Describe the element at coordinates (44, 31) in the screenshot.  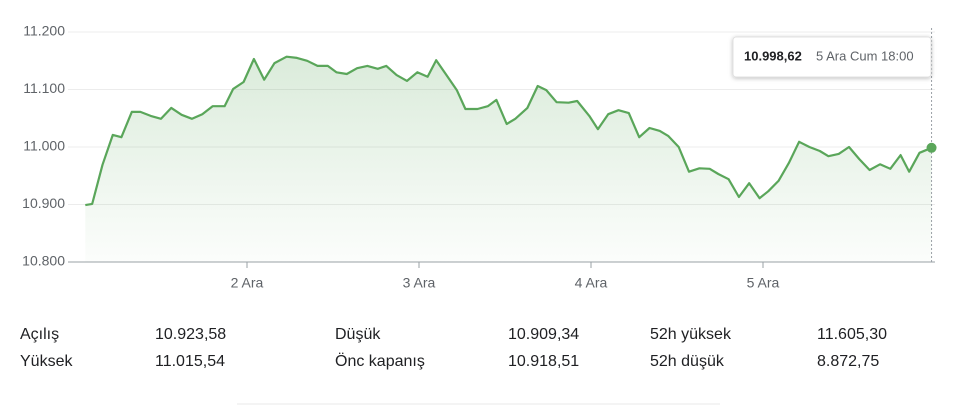
I see `y-tick-label: 11.200` at that location.